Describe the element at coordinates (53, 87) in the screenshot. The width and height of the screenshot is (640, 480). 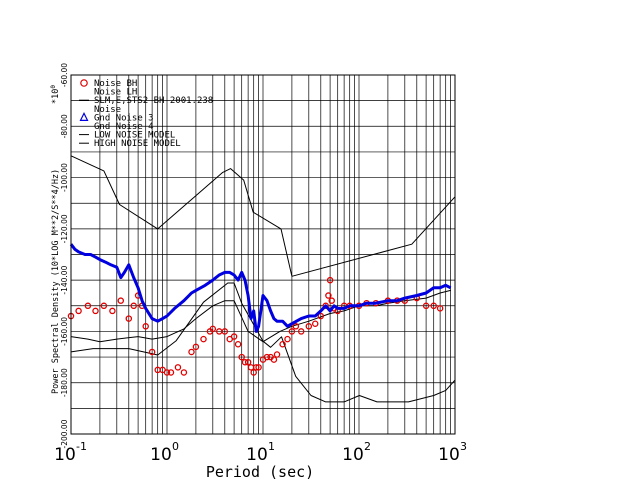
I see `y-axis-scale-exp: 0` at that location.